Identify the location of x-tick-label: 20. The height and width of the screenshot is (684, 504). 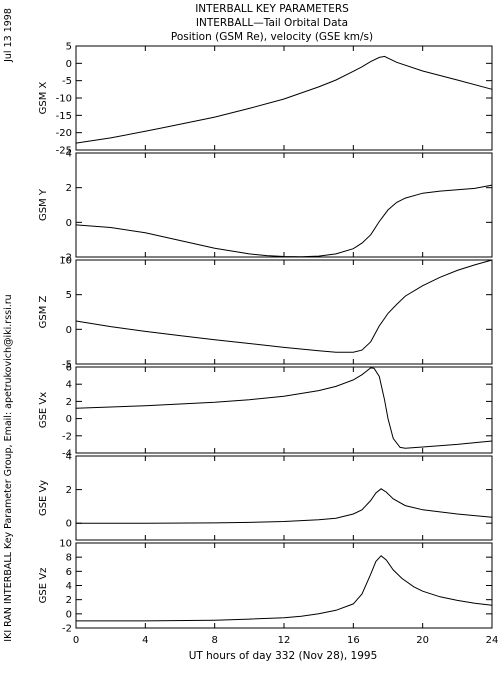
(422, 640).